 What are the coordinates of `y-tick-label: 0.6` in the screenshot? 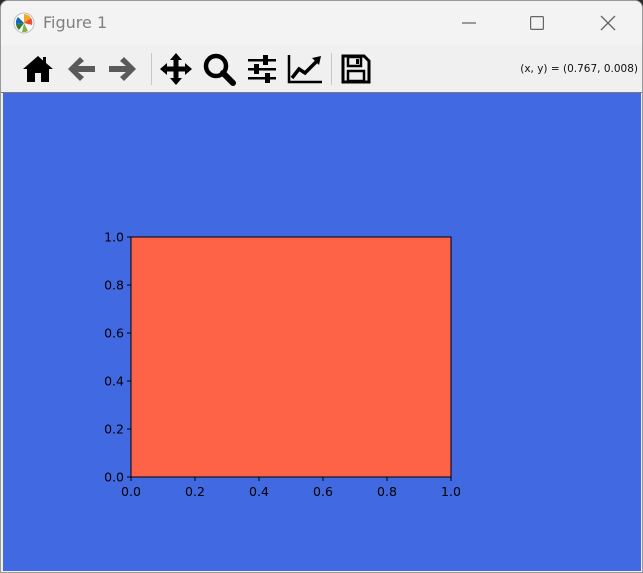 It's located at (114, 333).